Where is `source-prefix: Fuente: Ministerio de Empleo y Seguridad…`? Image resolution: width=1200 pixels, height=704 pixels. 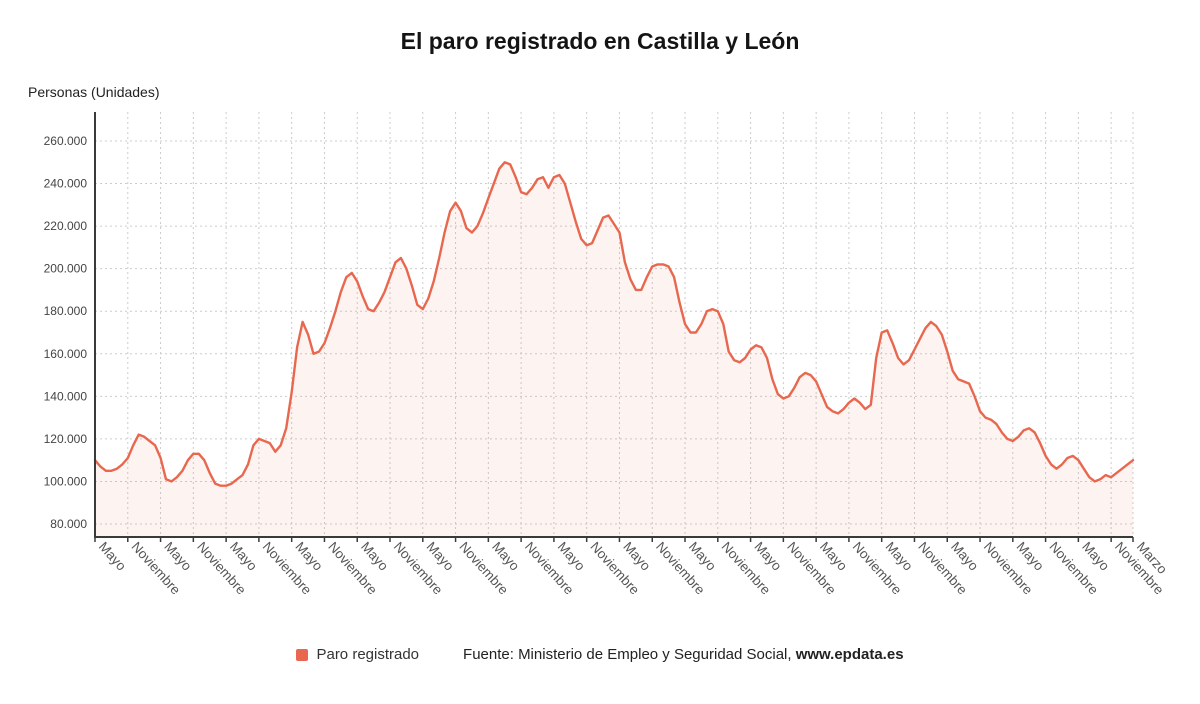
source-prefix: Fuente: Ministerio de Empleo y Seguridad… is located at coordinates (629, 654).